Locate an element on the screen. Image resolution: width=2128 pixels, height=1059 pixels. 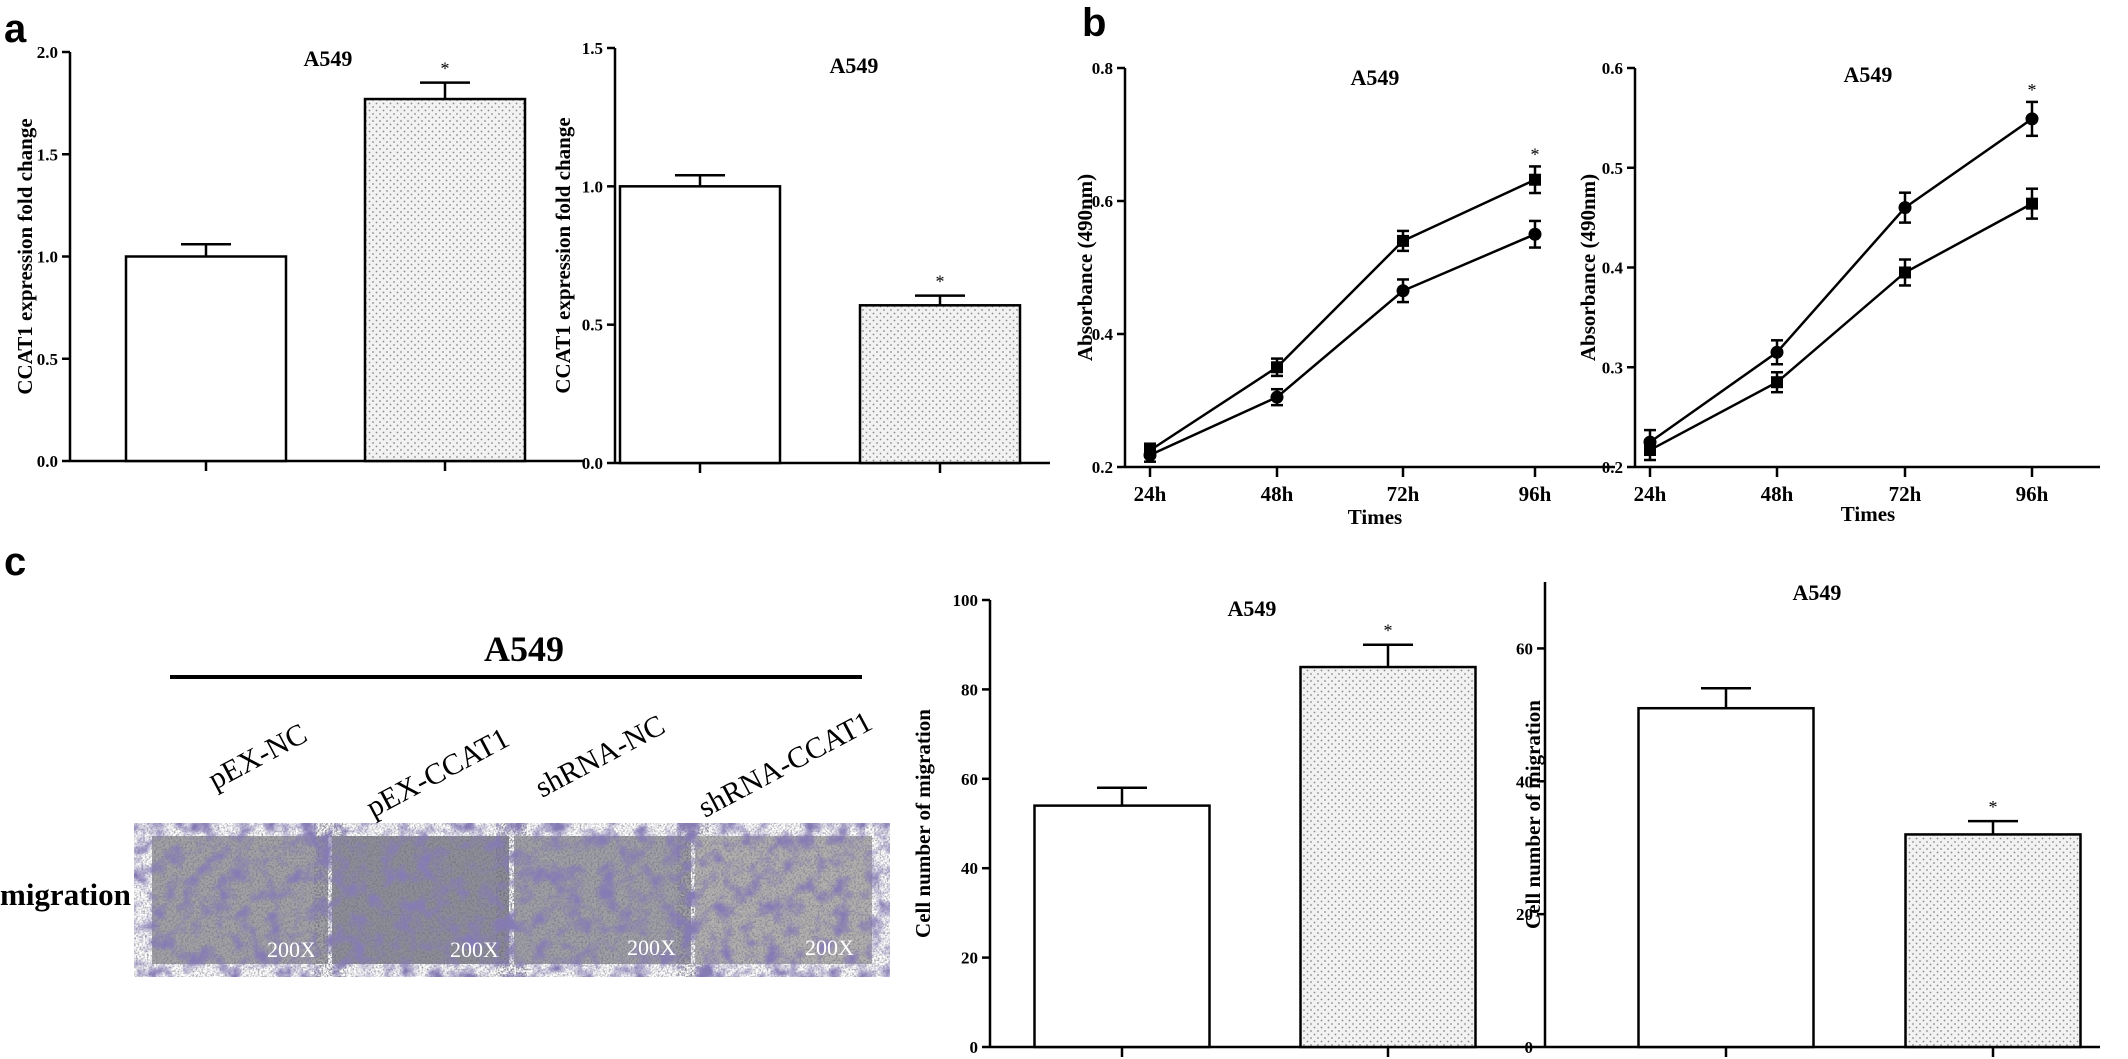
micrograph-shrna-nc: 200X is located at coordinates (602, 900).